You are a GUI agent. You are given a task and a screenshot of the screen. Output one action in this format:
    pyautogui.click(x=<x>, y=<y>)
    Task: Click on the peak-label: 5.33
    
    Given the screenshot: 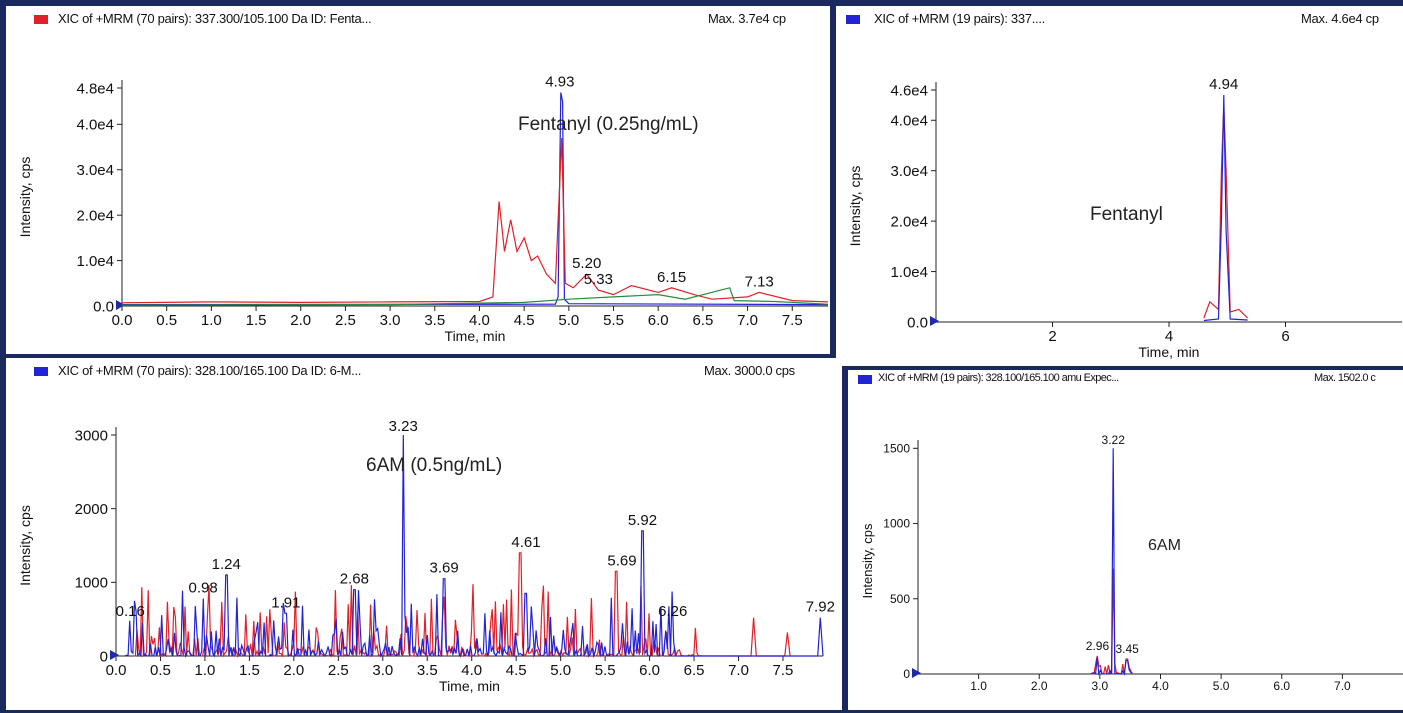 What is the action you would take?
    pyautogui.click(x=598, y=279)
    